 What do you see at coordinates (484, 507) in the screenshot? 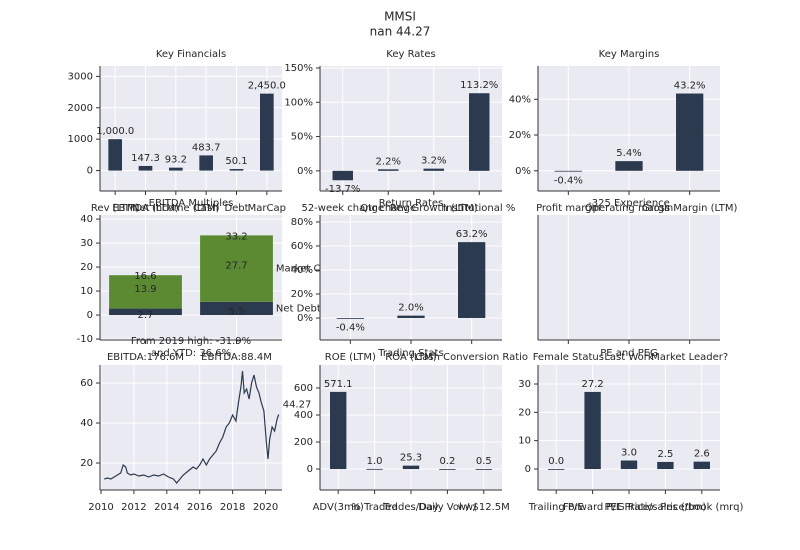
I see `x-tick-label: w/ $12.5M` at bounding box center [484, 507].